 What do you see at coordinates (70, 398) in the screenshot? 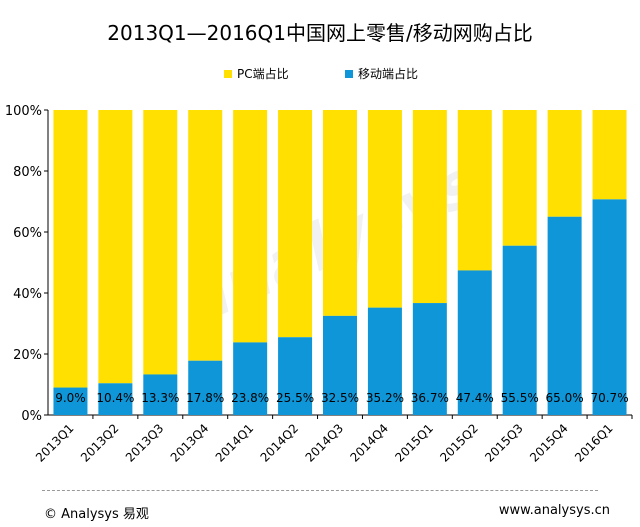
I see `data-label: 9.0%` at bounding box center [70, 398].